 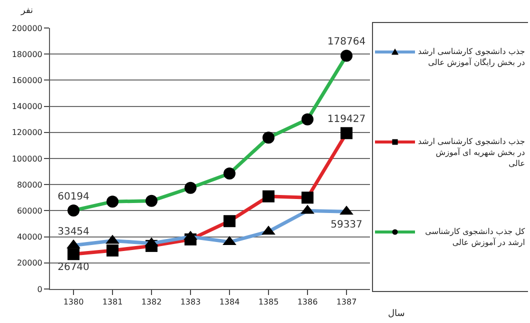 What do you see at coordinates (346, 42) in the screenshot?
I see `data-label: 178764` at bounding box center [346, 42].